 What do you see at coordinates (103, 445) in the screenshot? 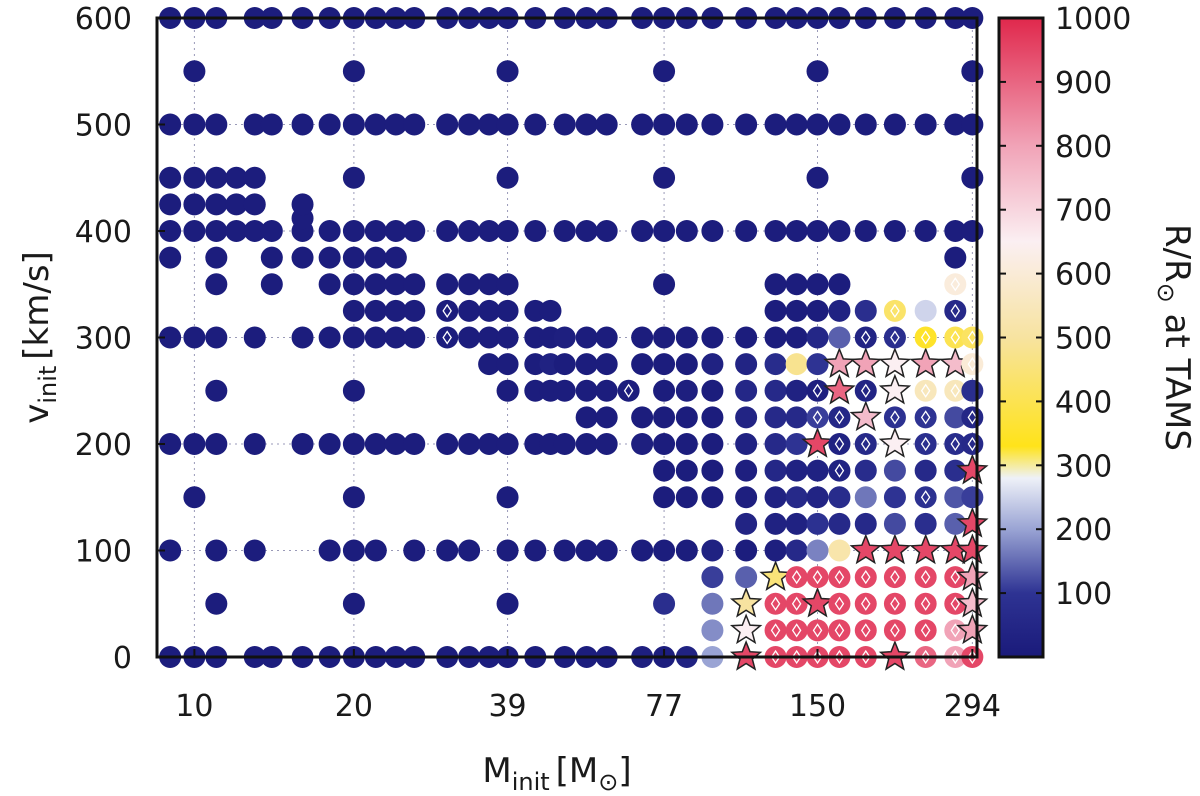
I see `y-tick-label: 200` at bounding box center [103, 445].